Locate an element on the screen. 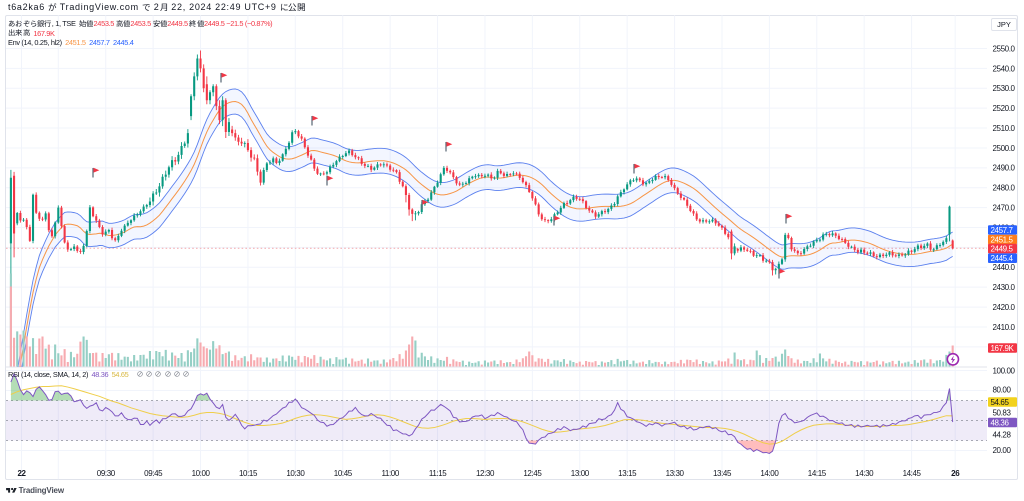 The height and width of the screenshot is (501, 1024). svg-text: 2410.0 is located at coordinates (1004, 327).